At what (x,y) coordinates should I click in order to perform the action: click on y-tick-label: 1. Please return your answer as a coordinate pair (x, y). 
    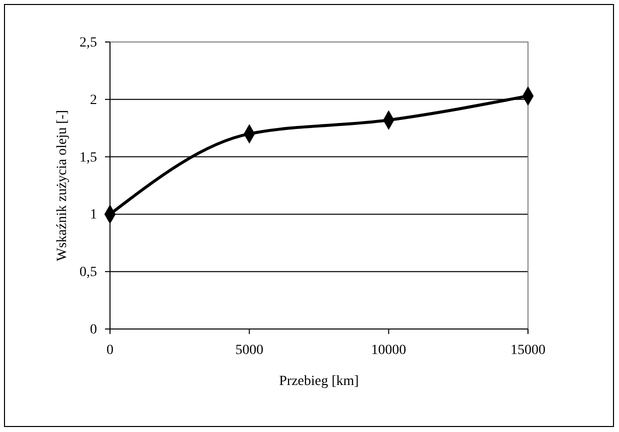
    Looking at the image, I should click on (93, 215).